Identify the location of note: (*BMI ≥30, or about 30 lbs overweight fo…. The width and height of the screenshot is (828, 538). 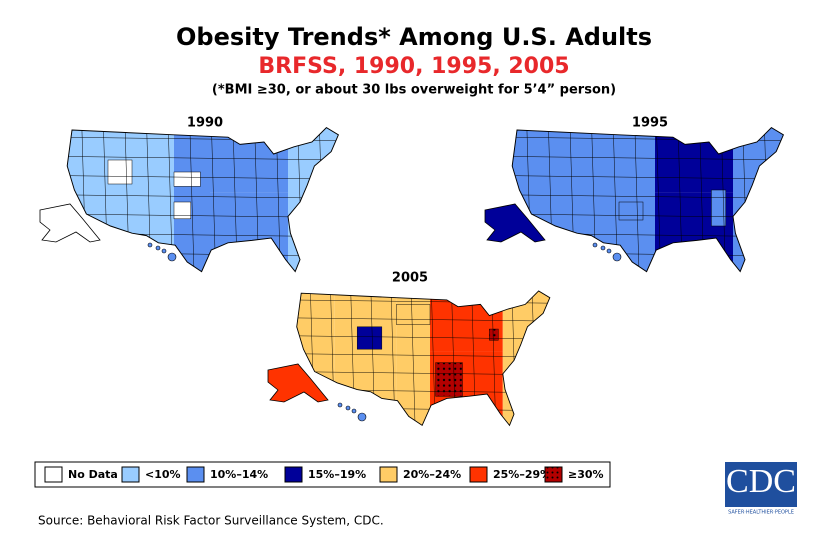
(414, 90).